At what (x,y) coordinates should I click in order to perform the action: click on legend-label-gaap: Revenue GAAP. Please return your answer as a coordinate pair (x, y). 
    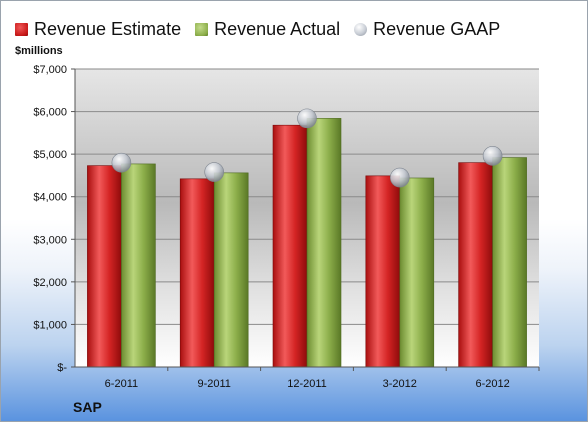
    Looking at the image, I should click on (437, 29).